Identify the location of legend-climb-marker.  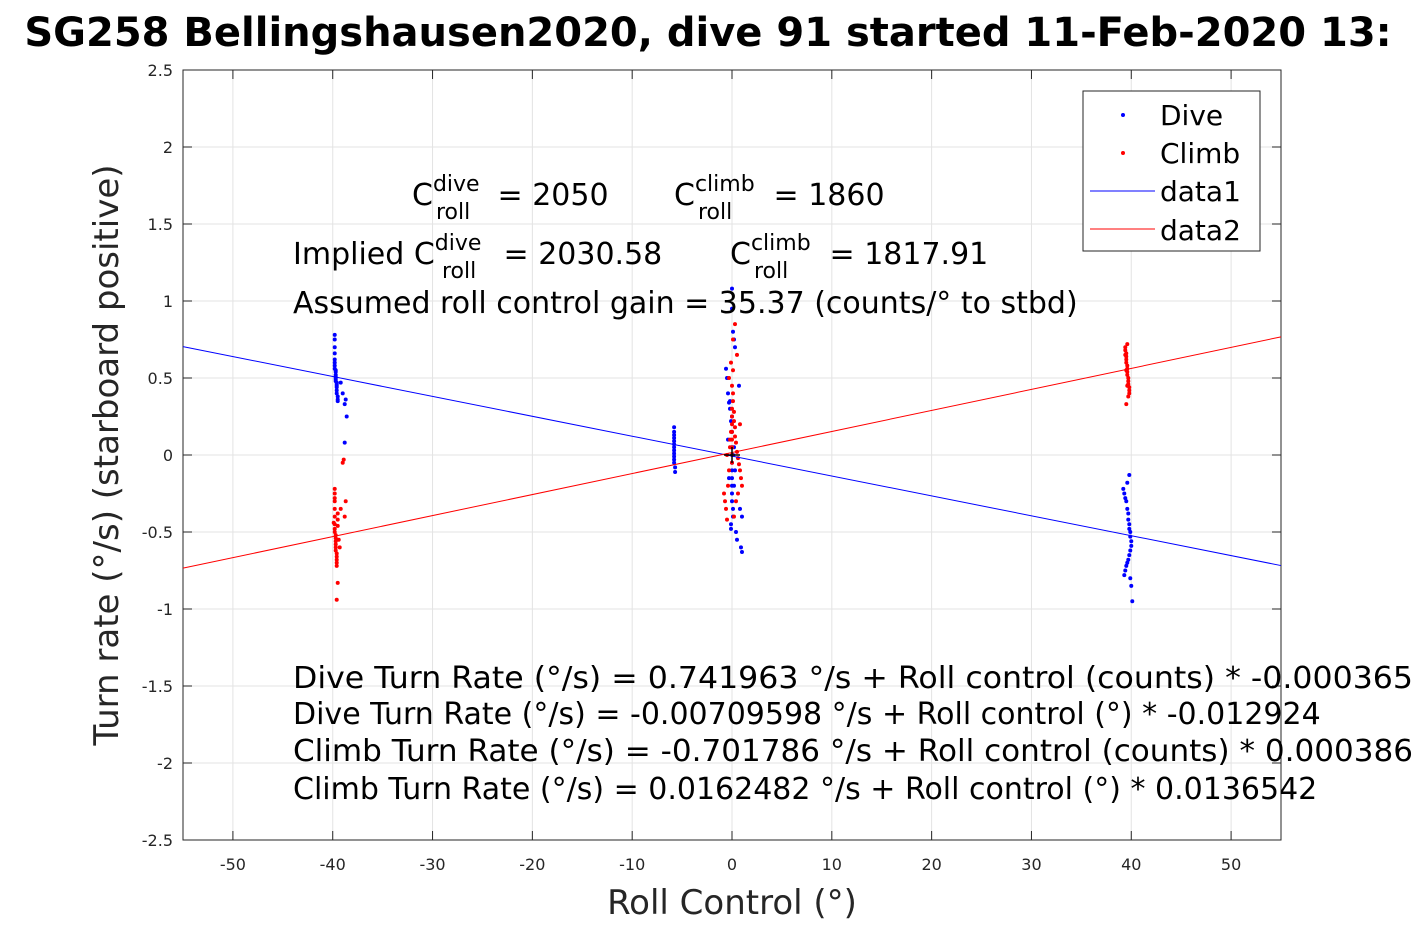
(1123, 153).